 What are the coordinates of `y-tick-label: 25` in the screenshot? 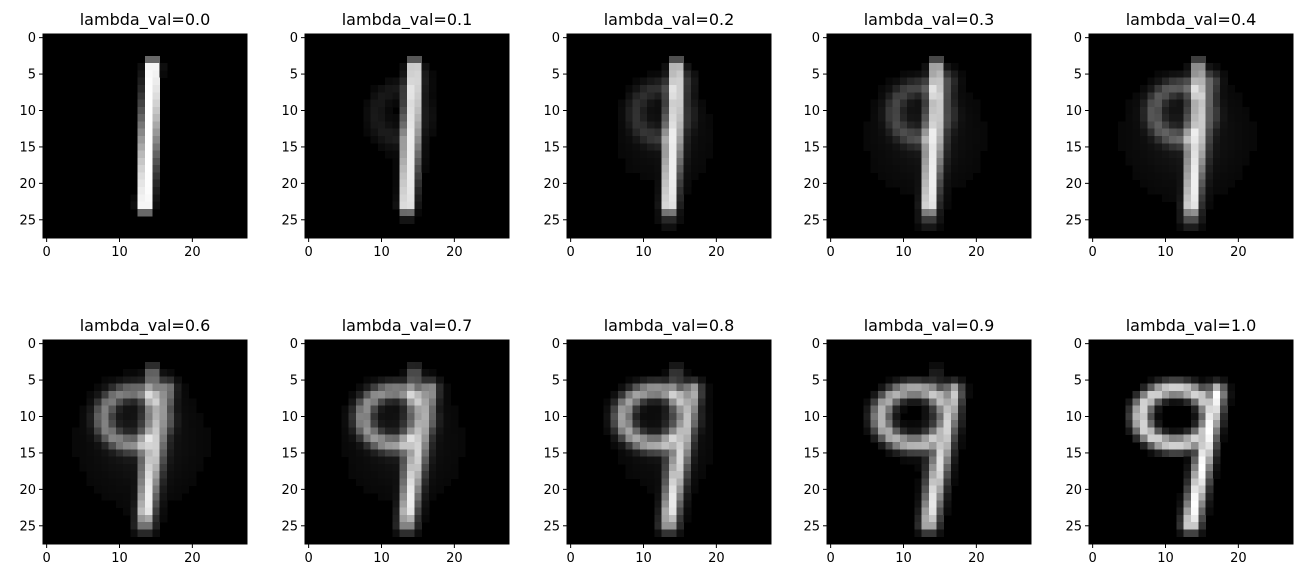 It's located at (551, 220).